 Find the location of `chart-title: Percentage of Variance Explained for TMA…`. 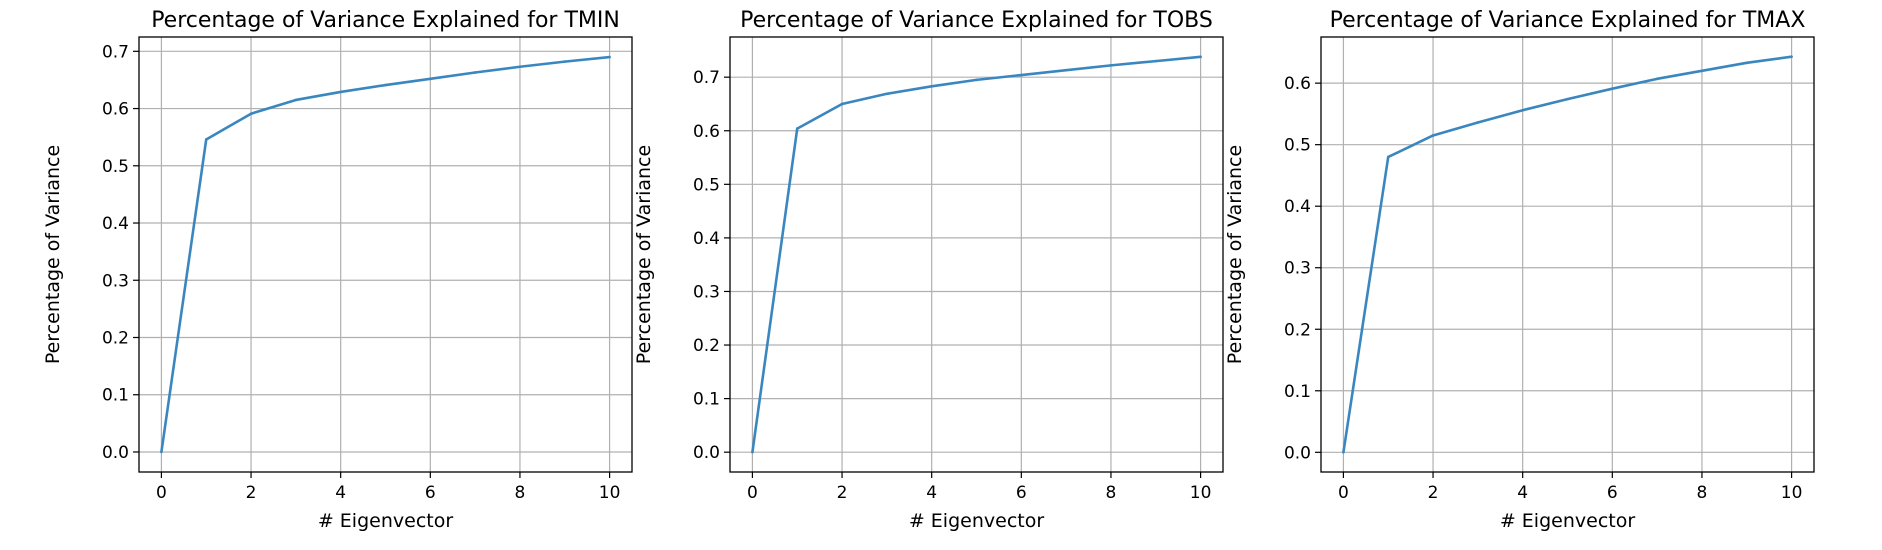

chart-title: Percentage of Variance Explained for TMA… is located at coordinates (1568, 20).